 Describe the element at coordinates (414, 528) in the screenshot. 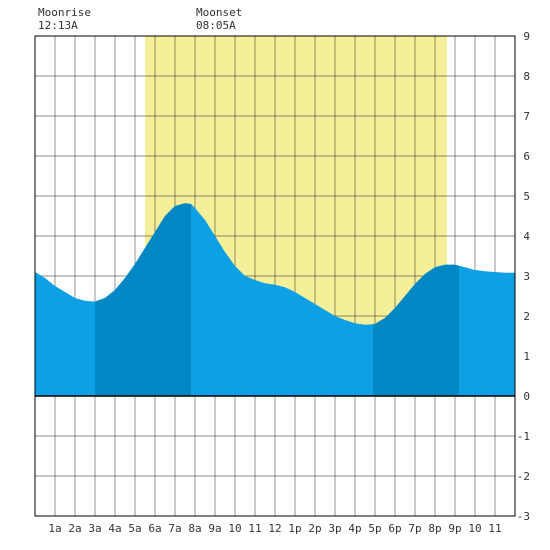

I see `x-tick-label: 7p` at that location.